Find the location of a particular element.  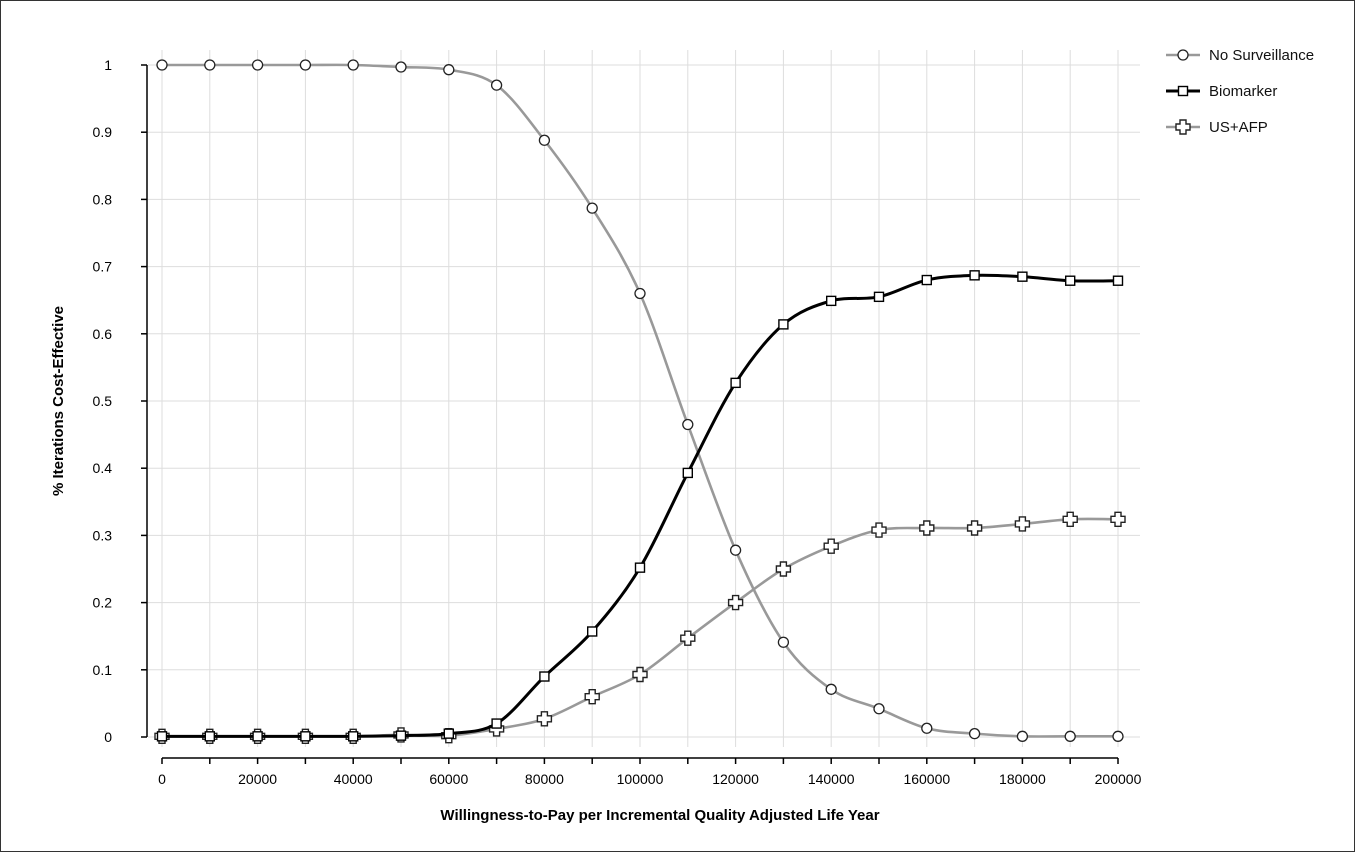

legend-marker-square is located at coordinates (1183, 91).